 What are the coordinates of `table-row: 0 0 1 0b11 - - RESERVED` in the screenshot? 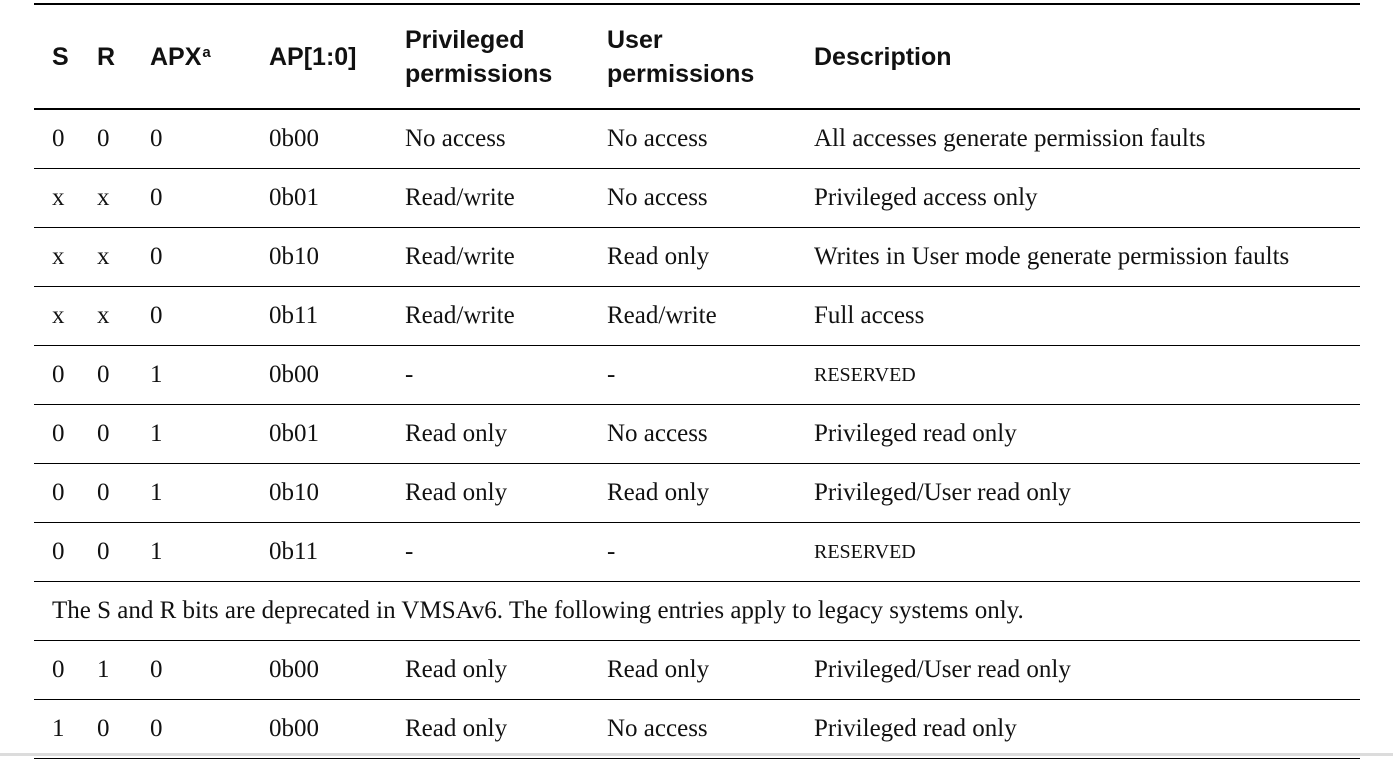 It's located at (697, 552).